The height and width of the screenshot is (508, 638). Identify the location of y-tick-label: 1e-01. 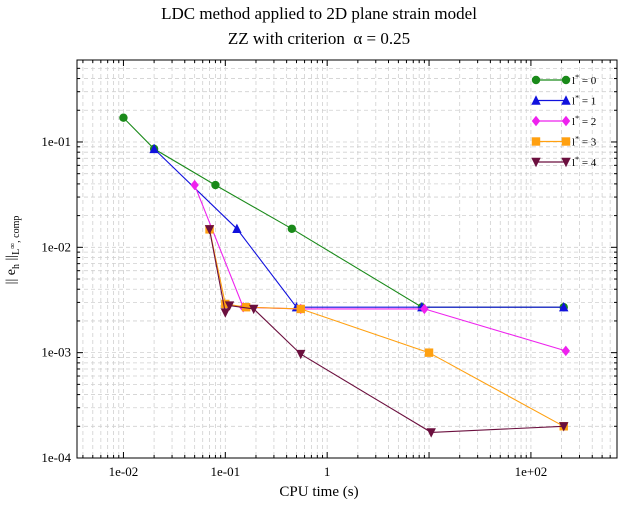
(56, 141).